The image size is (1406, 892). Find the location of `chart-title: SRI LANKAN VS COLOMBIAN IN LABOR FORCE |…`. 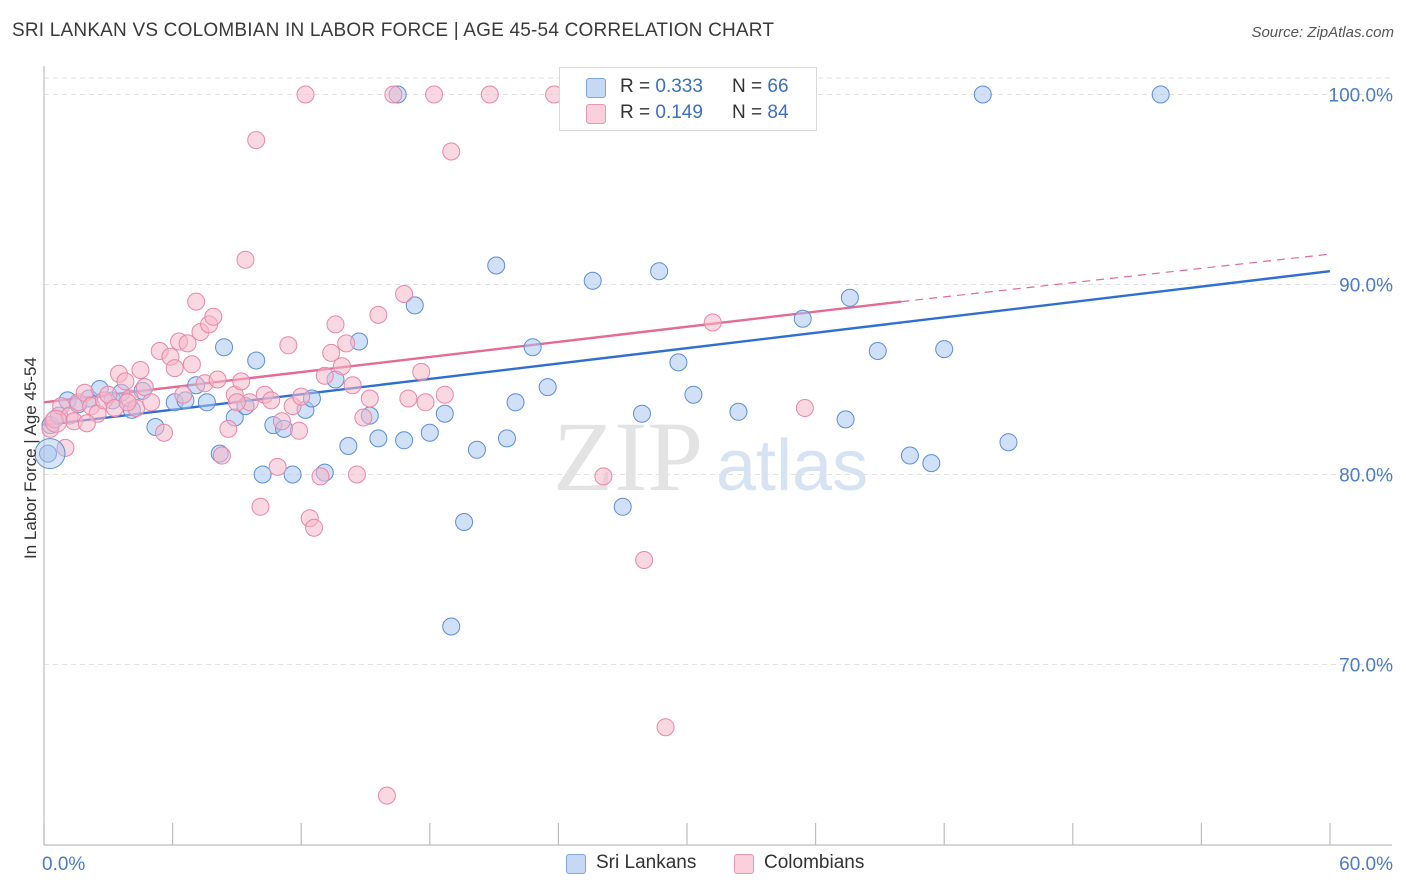

chart-title: SRI LANKAN VS COLOMBIAN IN LABOR FORCE |… is located at coordinates (393, 30).